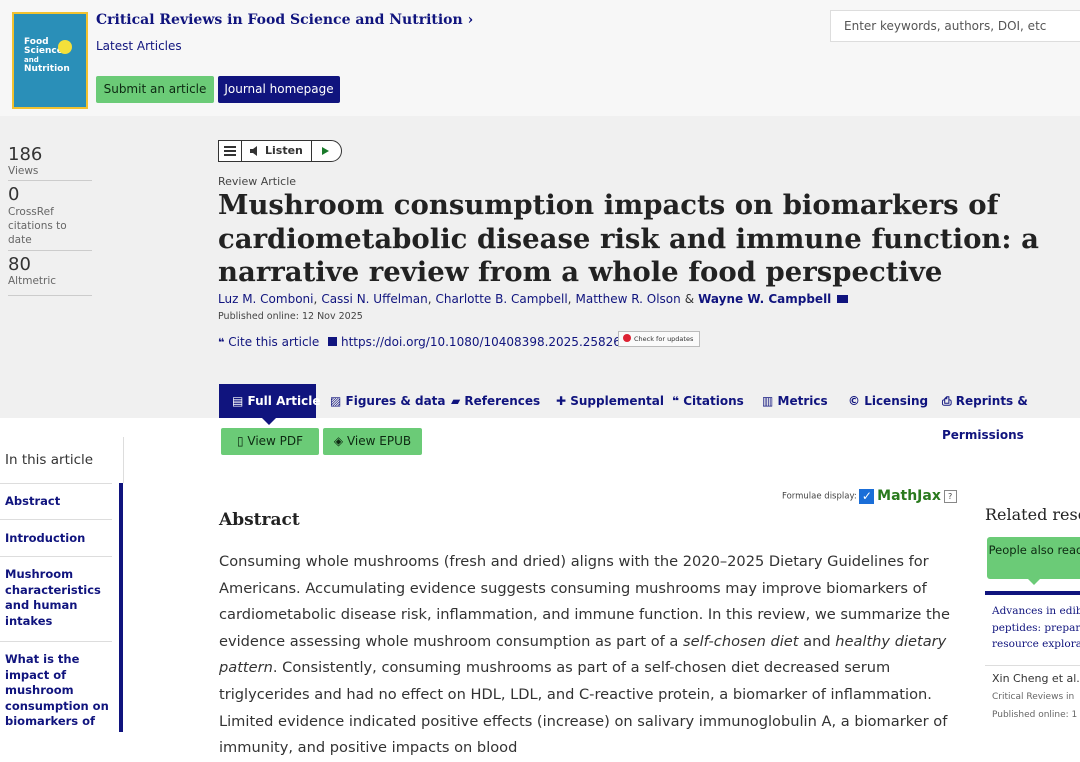  What do you see at coordinates (45, 538) in the screenshot?
I see `toc-item: Introduction` at bounding box center [45, 538].